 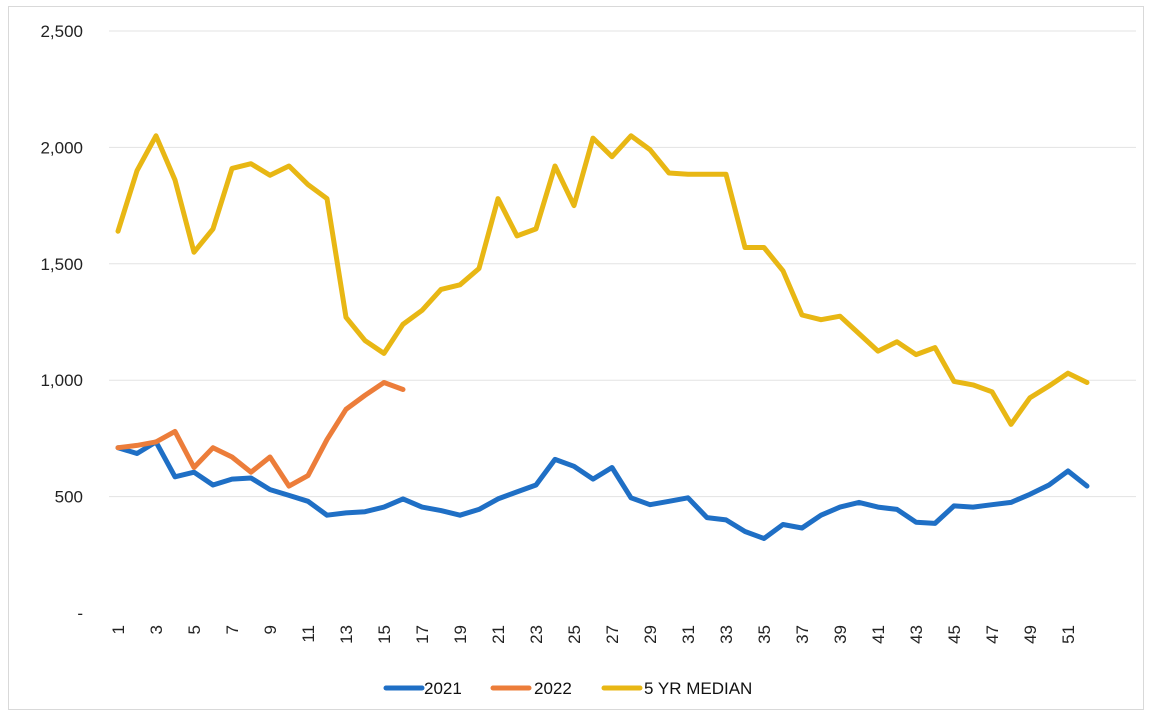 What do you see at coordinates (270, 629) in the screenshot?
I see `x-tick-label: 9` at bounding box center [270, 629].